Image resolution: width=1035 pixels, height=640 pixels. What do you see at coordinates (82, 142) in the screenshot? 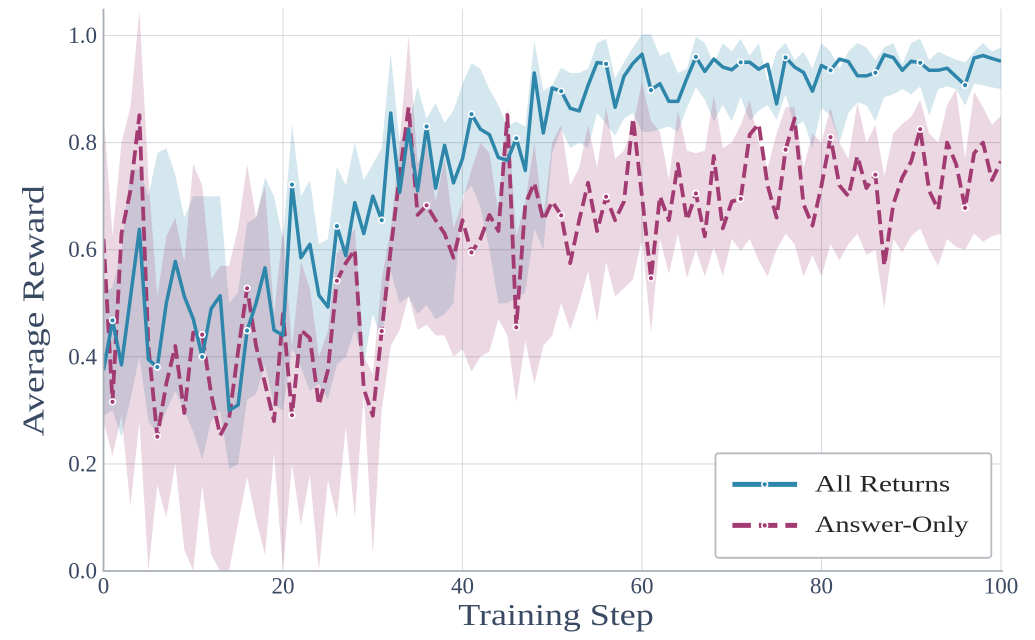
I see `svg-text: 0.8` at bounding box center [82, 142].